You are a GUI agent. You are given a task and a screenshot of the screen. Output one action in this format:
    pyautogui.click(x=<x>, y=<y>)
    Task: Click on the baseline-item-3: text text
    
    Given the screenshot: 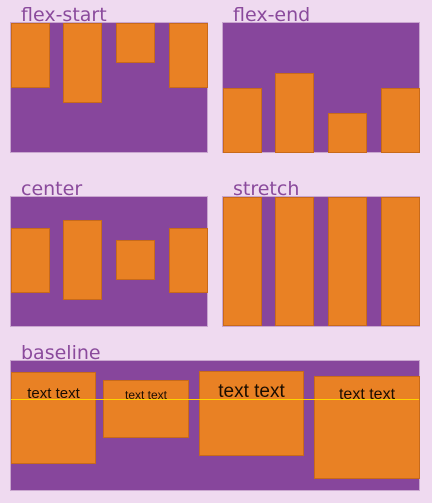 What is the action you would take?
    pyautogui.click(x=251, y=413)
    